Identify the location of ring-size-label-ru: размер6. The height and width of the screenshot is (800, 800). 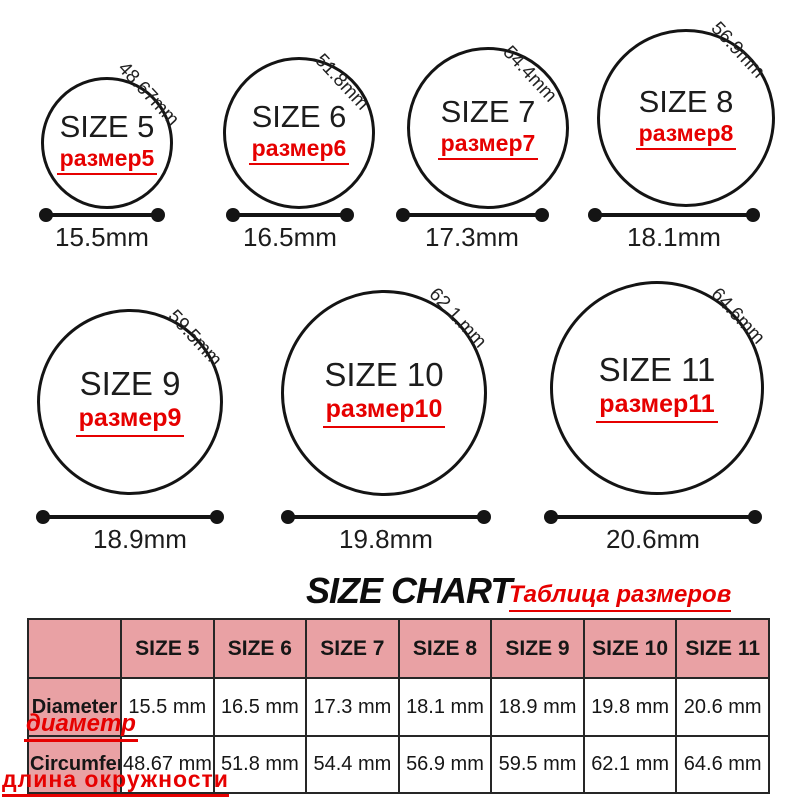
(299, 150).